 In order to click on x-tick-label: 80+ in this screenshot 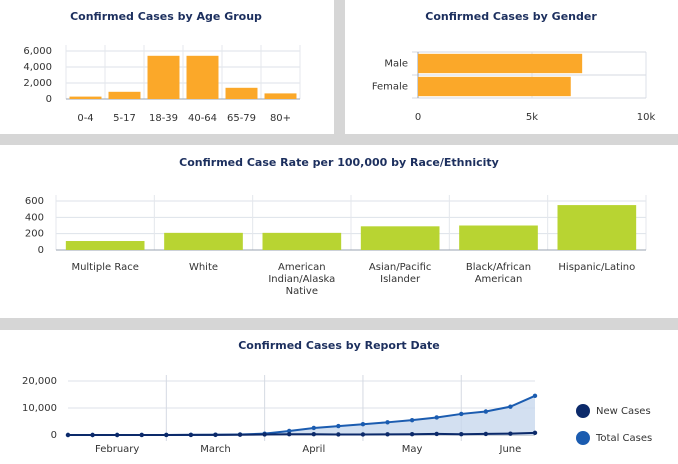, I will do `click(280, 118)`.